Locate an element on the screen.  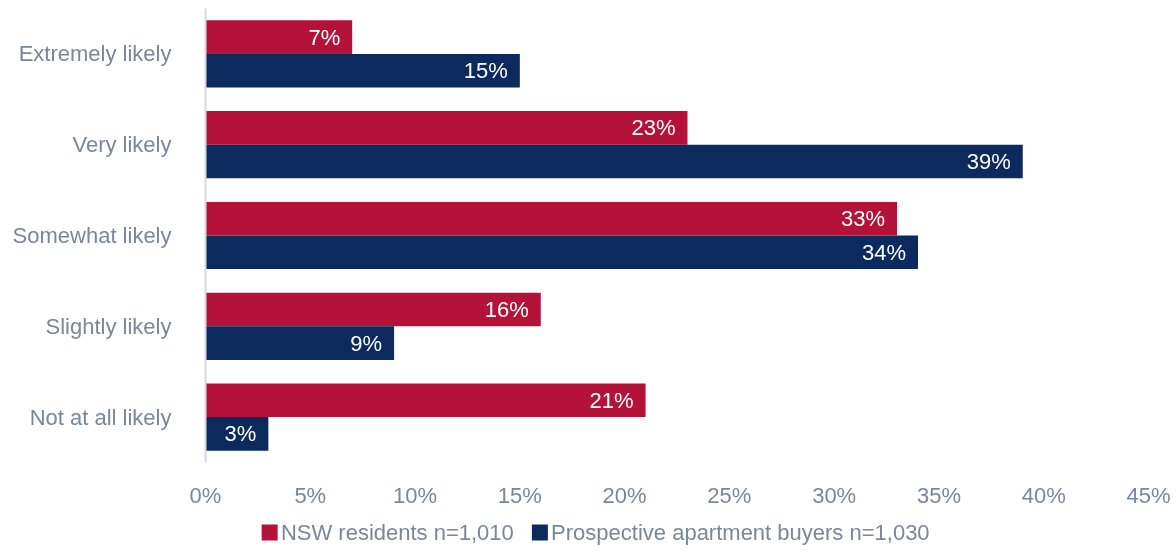
y-tick-label: Not at all likely is located at coordinates (100, 417).